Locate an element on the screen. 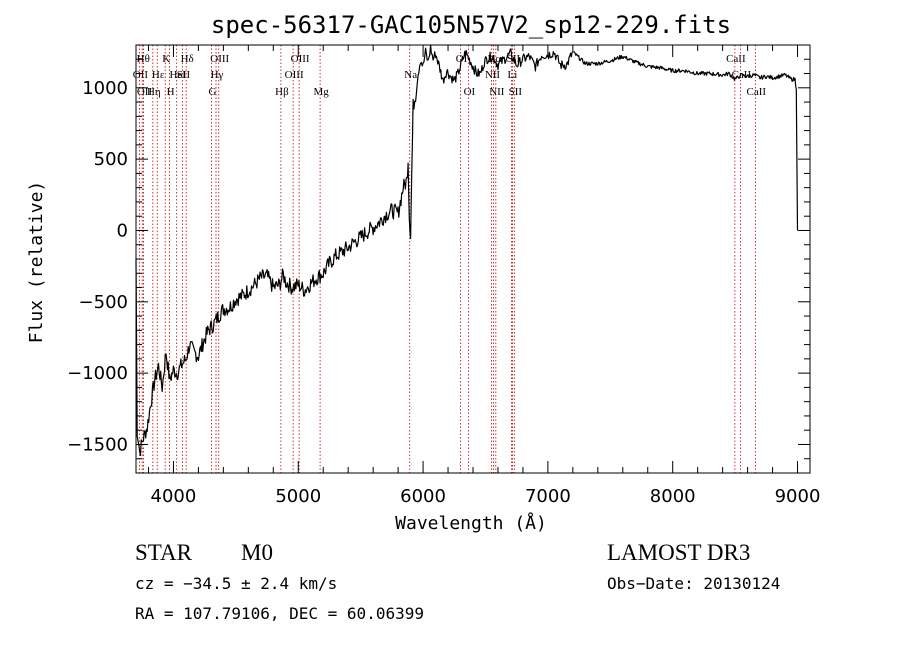  line-label-H: H is located at coordinates (171, 92).